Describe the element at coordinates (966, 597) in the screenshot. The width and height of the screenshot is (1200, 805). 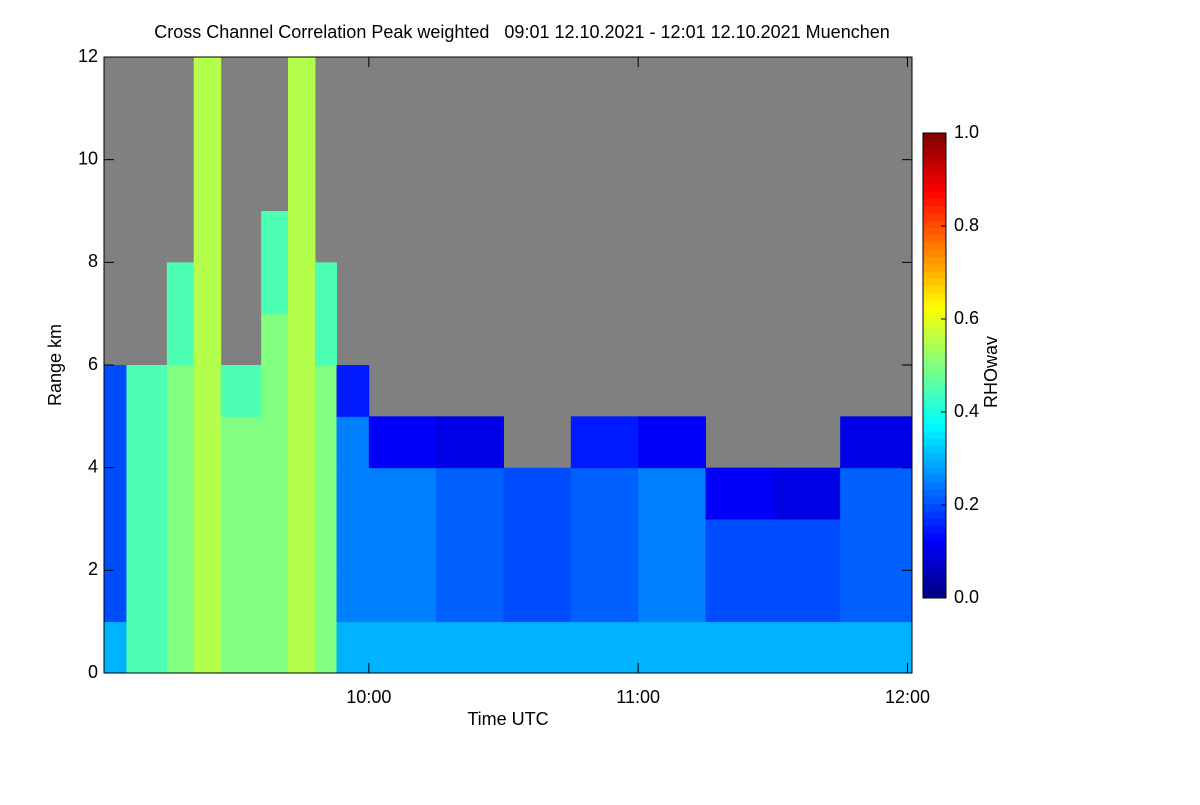
I see `colorbar-tick-label: 0.0` at that location.